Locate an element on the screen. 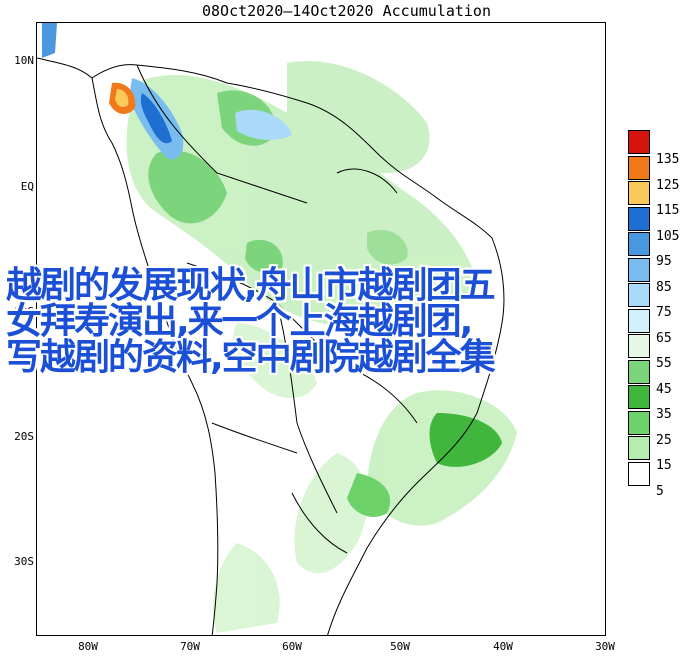 Image resolution: width=693 pixels, height=663 pixels. lon-label-70w: 70W is located at coordinates (190, 646).